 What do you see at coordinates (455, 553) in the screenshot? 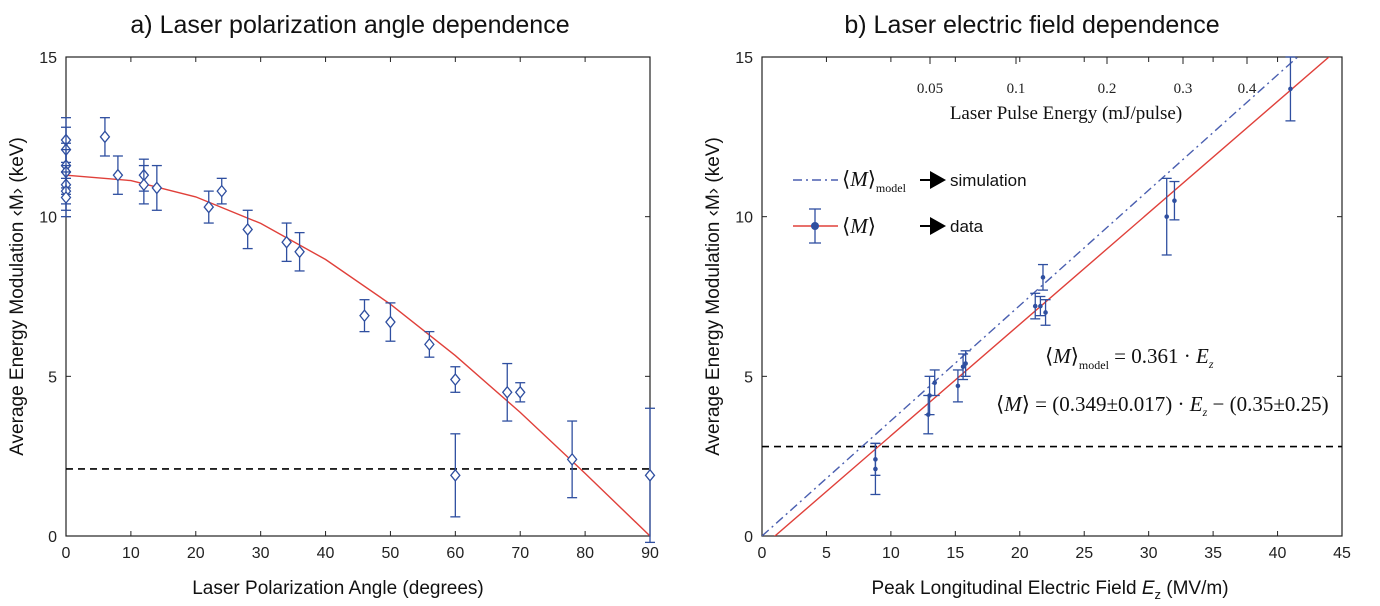
I see `x-tick-label: 60` at bounding box center [455, 553].